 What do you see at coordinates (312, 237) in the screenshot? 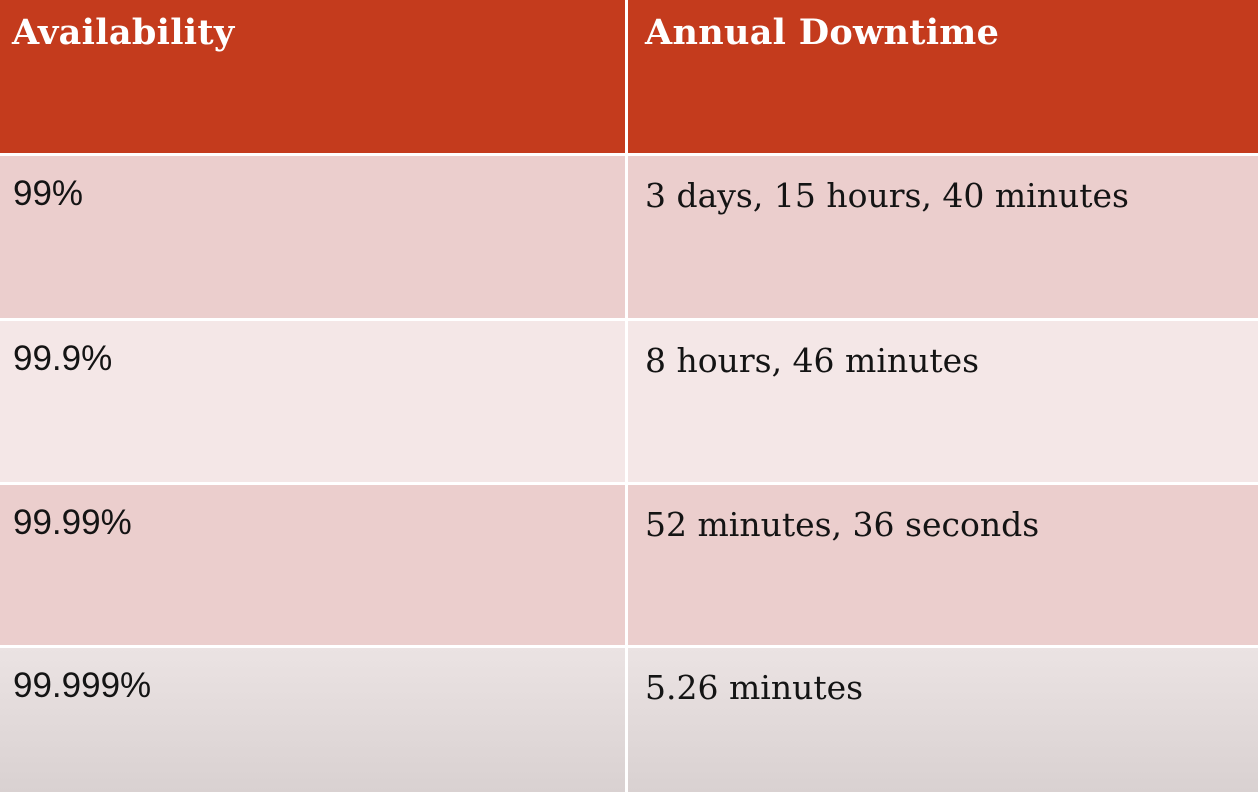
I see `availability-cell: 99%` at bounding box center [312, 237].